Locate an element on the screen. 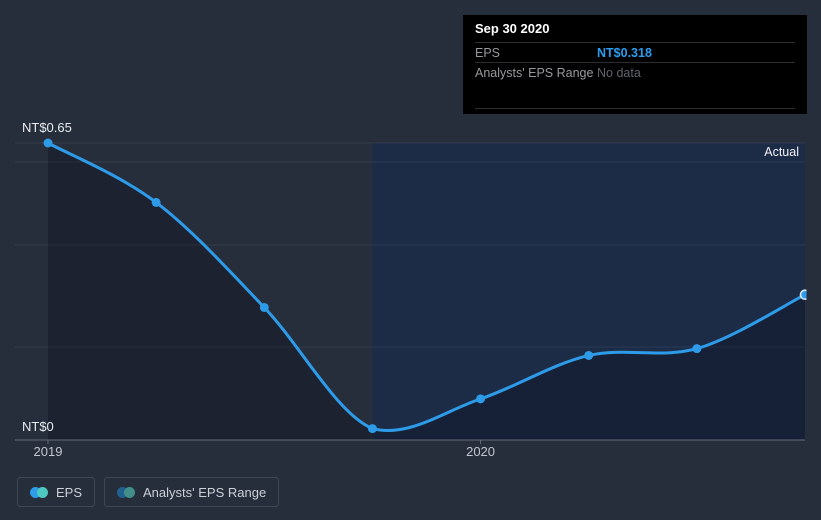 This screenshot has width=821, height=520. chart-legend: EPS Analysts' EPS Range is located at coordinates (148, 492).